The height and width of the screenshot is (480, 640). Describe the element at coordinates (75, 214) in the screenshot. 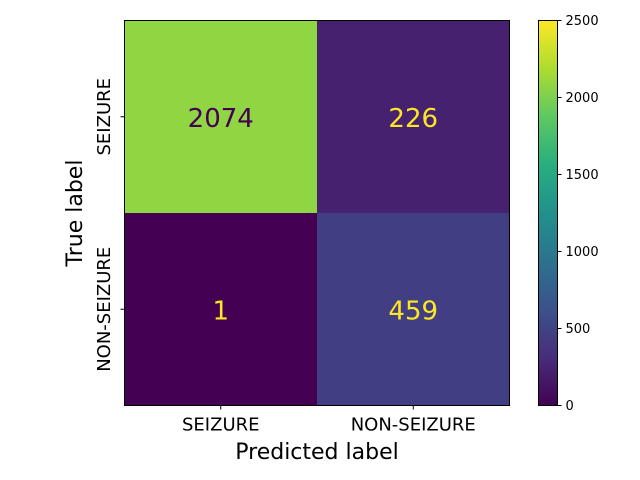

I see `y-axis-label: True label` at that location.